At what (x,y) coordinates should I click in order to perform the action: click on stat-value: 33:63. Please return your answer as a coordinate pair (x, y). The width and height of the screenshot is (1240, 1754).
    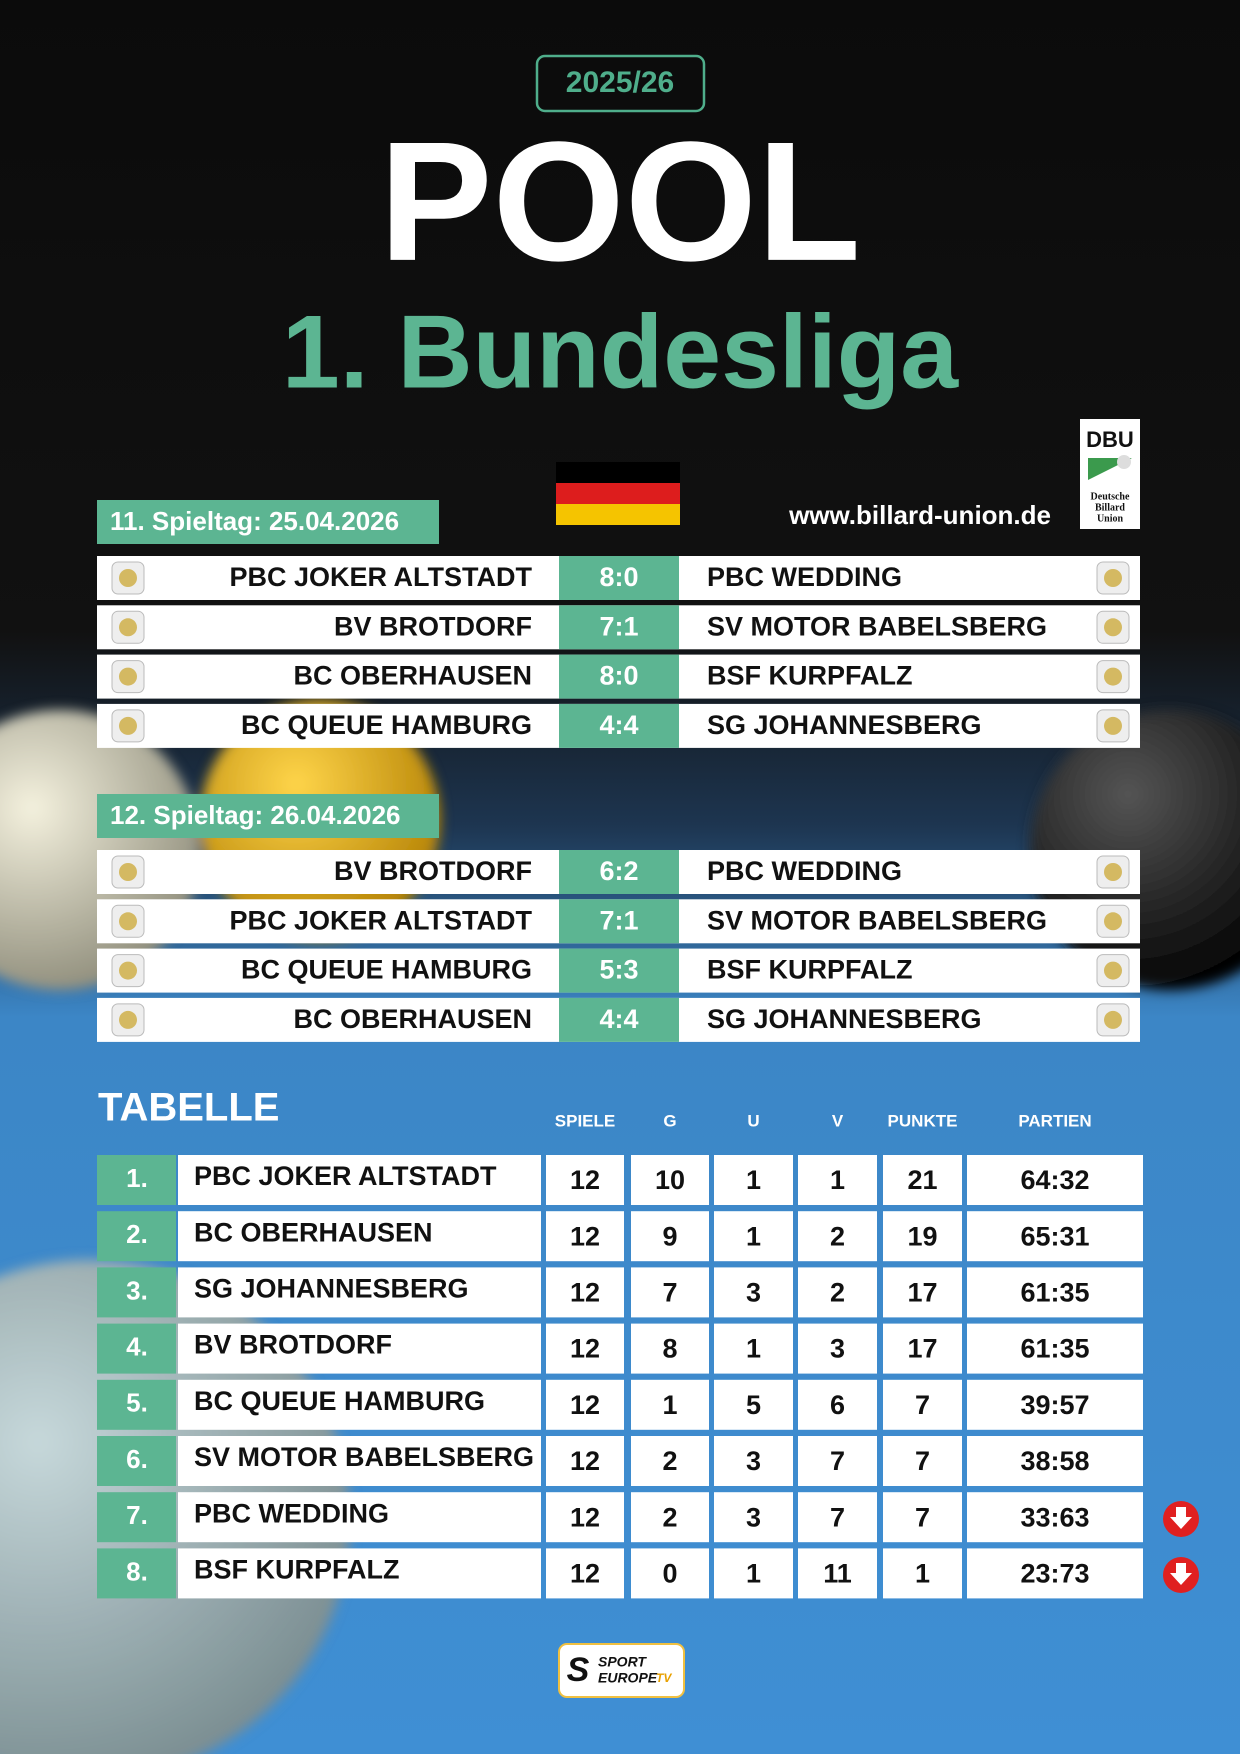
    Looking at the image, I should click on (1054, 1517).